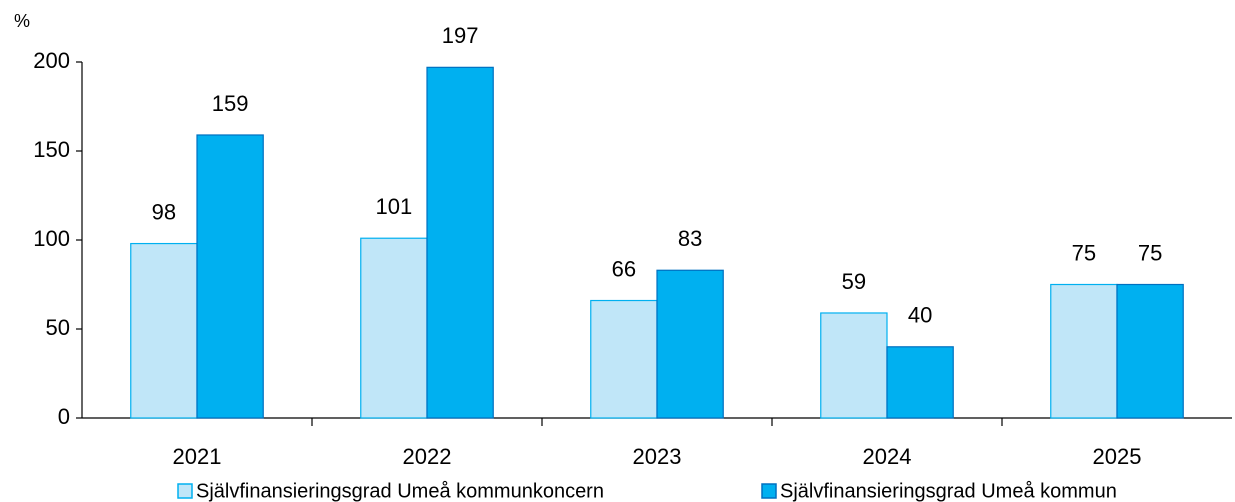 This screenshot has width=1235, height=502. I want to click on y-tick-label: 50, so click(58, 327).